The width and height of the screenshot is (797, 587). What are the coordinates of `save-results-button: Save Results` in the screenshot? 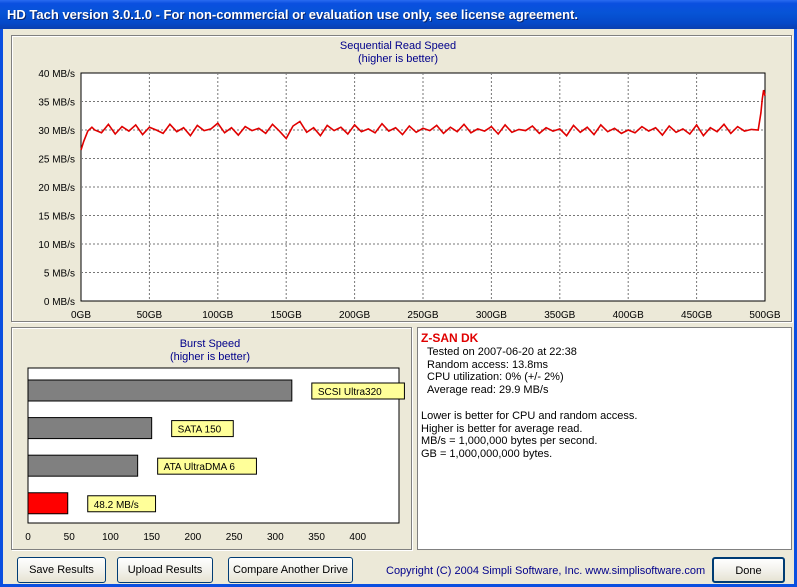 It's located at (61, 570).